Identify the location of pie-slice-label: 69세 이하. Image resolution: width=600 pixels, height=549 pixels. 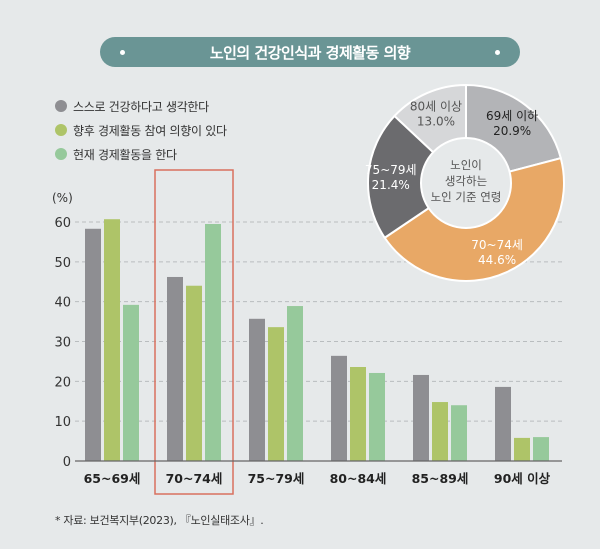
(512, 116).